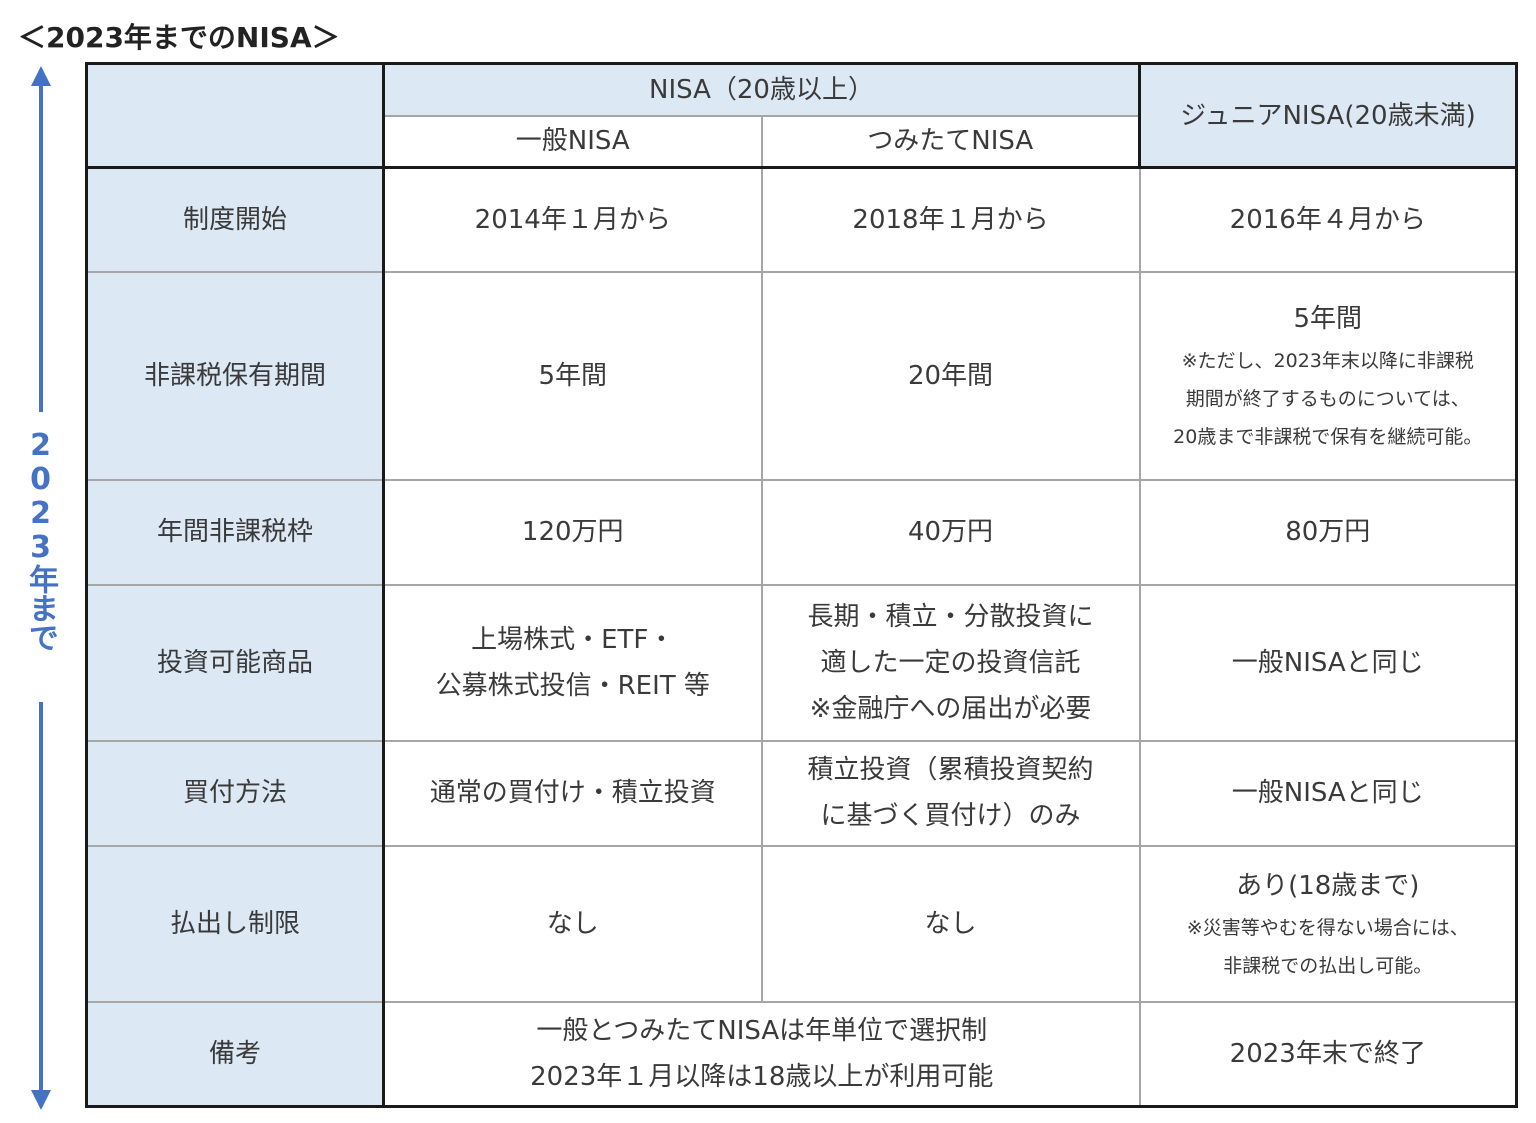 The image size is (1536, 1123). Describe the element at coordinates (179, 37) in the screenshot. I see `page-title: ＜2023年までのNISA＞` at that location.